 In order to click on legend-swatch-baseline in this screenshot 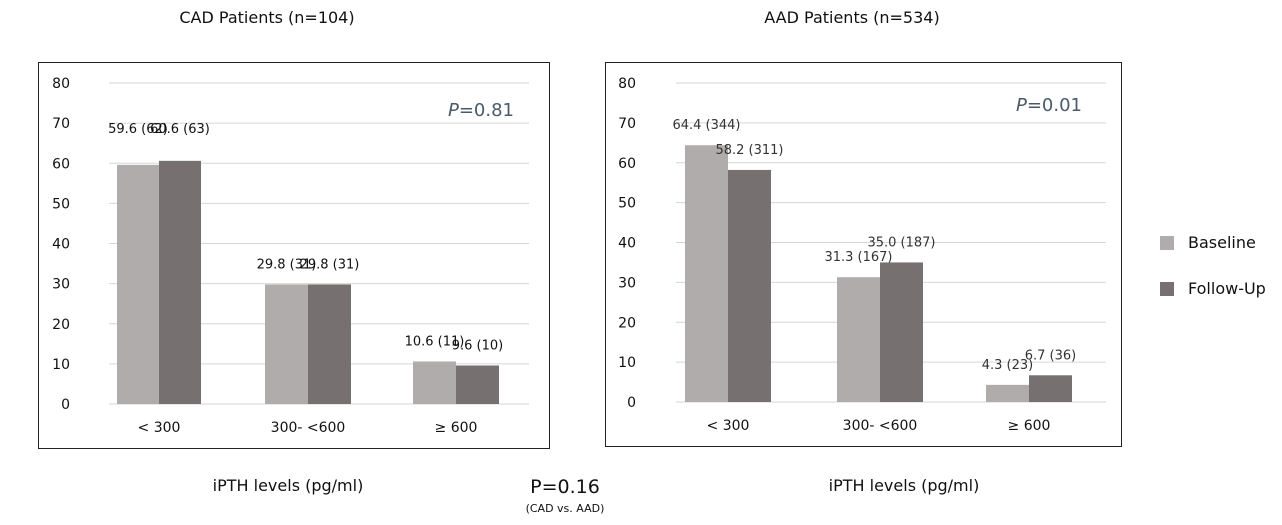, I will do `click(1167, 242)`.